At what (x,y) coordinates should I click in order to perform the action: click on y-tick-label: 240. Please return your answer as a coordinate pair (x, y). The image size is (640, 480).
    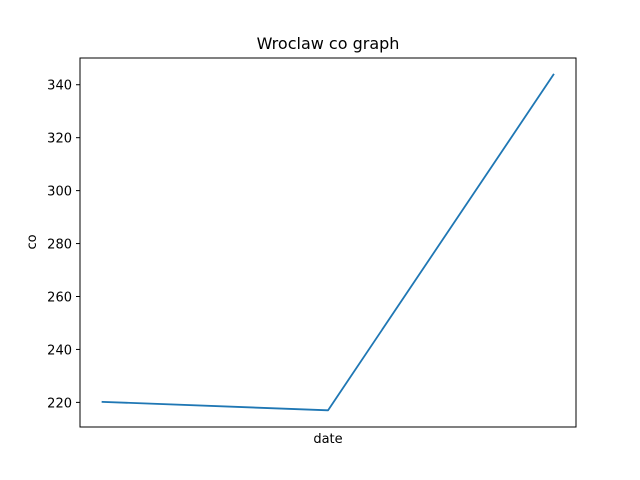
    Looking at the image, I should click on (59, 350).